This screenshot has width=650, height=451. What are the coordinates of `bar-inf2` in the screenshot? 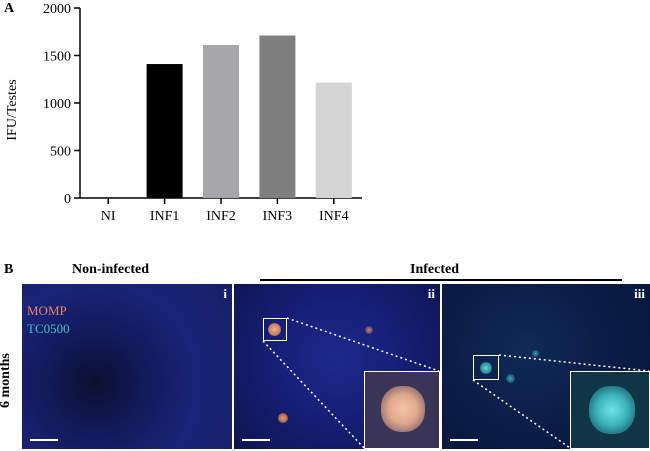 It's located at (221, 121).